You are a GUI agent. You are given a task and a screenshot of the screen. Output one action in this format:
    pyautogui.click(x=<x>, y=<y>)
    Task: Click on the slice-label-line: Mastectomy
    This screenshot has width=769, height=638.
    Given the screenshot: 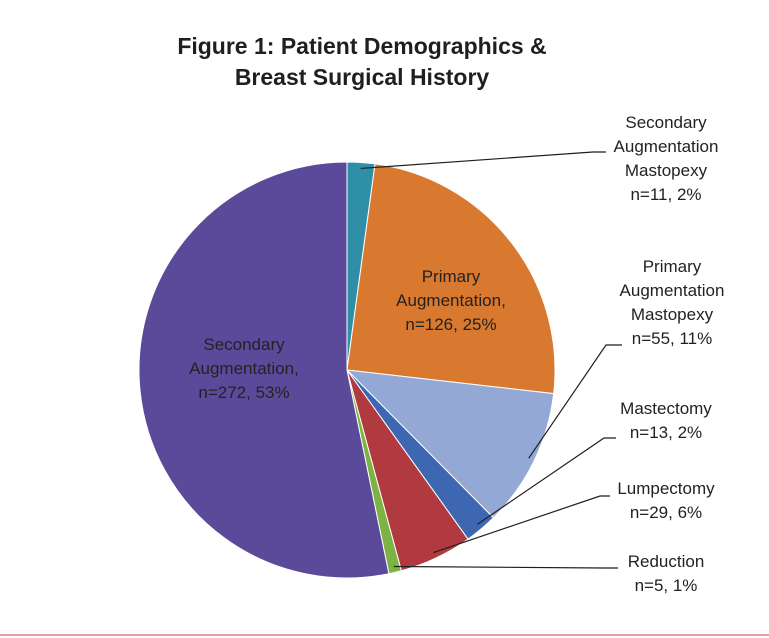 What is the action you would take?
    pyautogui.click(x=666, y=408)
    